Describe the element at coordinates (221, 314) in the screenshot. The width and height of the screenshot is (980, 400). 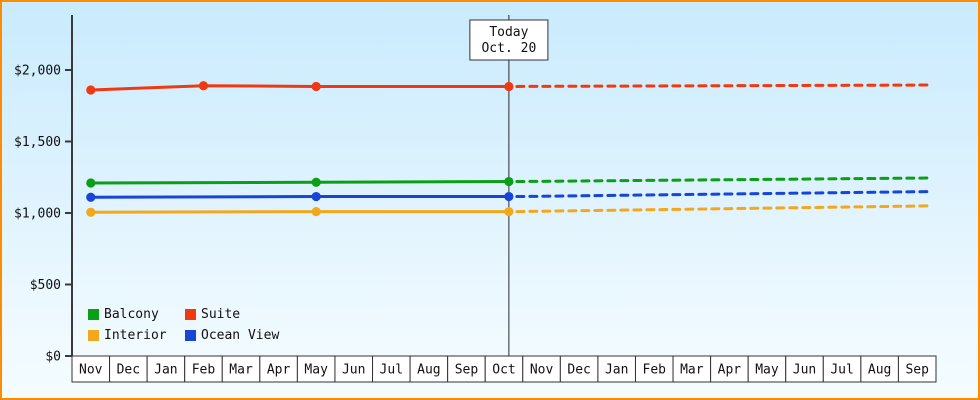
I see `legend-label-suite: Suite` at that location.